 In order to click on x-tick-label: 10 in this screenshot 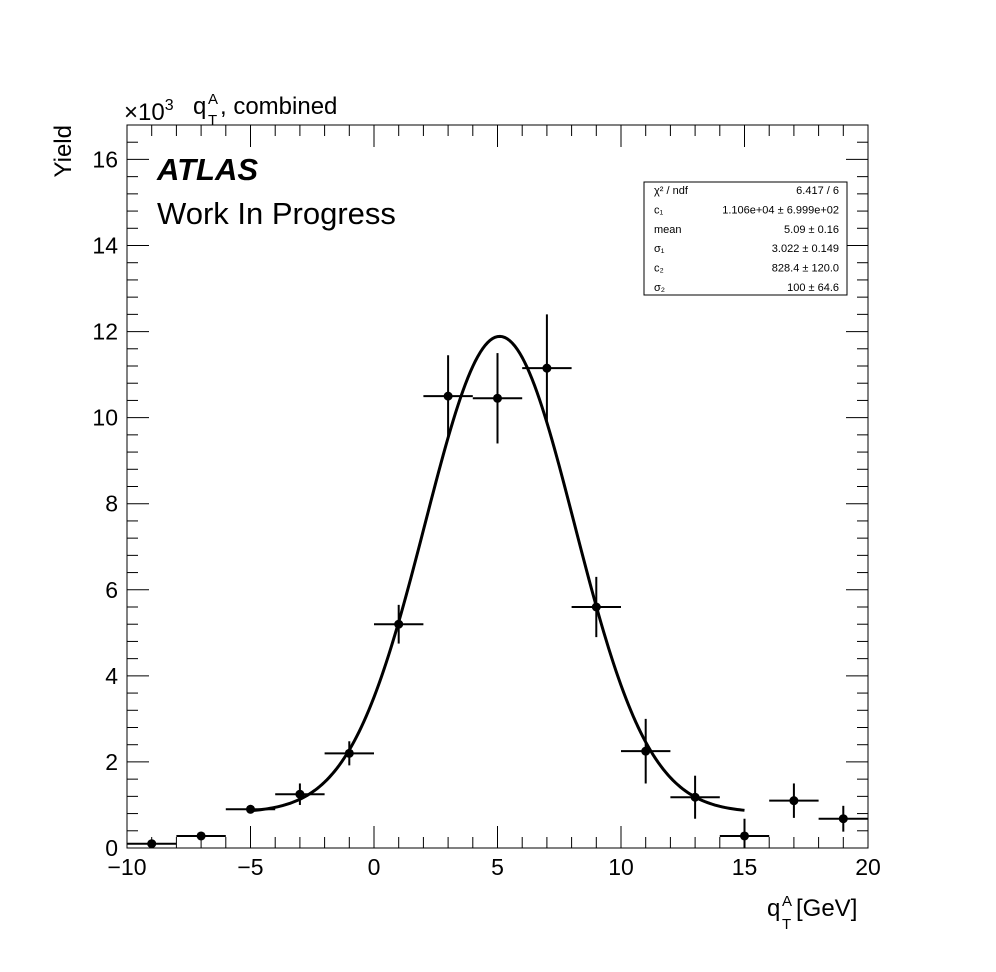, I will do `click(621, 867)`.